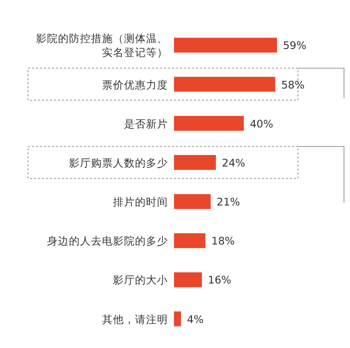 Image resolution: width=350 pixels, height=348 pixels. What do you see at coordinates (107, 241) in the screenshot?
I see `y-tick-label: 身边的人去电影院的多少` at bounding box center [107, 241].